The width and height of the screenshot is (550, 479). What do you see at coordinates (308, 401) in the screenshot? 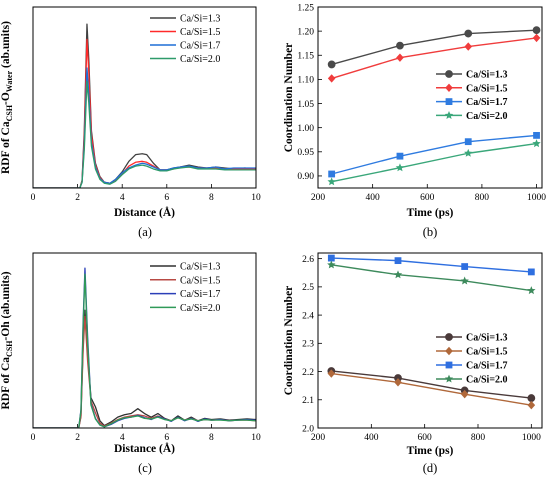
I see `y-tick-label: 2.1` at bounding box center [308, 401].